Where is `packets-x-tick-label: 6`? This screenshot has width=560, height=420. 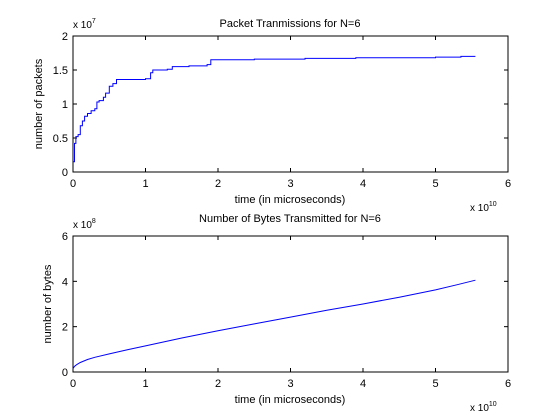
packets-x-tick-label: 6 is located at coordinates (508, 184).